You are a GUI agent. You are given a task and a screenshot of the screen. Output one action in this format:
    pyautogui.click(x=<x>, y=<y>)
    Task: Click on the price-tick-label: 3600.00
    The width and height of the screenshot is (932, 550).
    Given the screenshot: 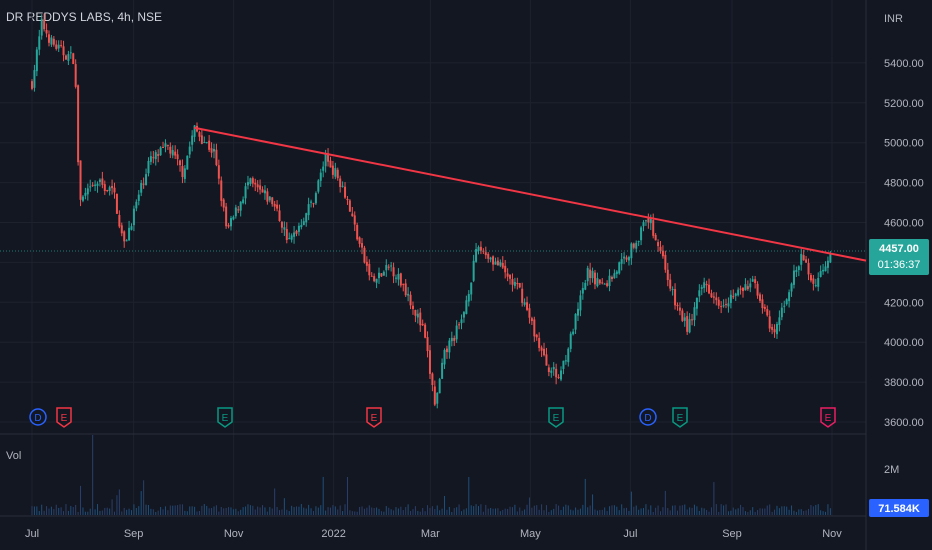 What is the action you would take?
    pyautogui.click(x=904, y=423)
    